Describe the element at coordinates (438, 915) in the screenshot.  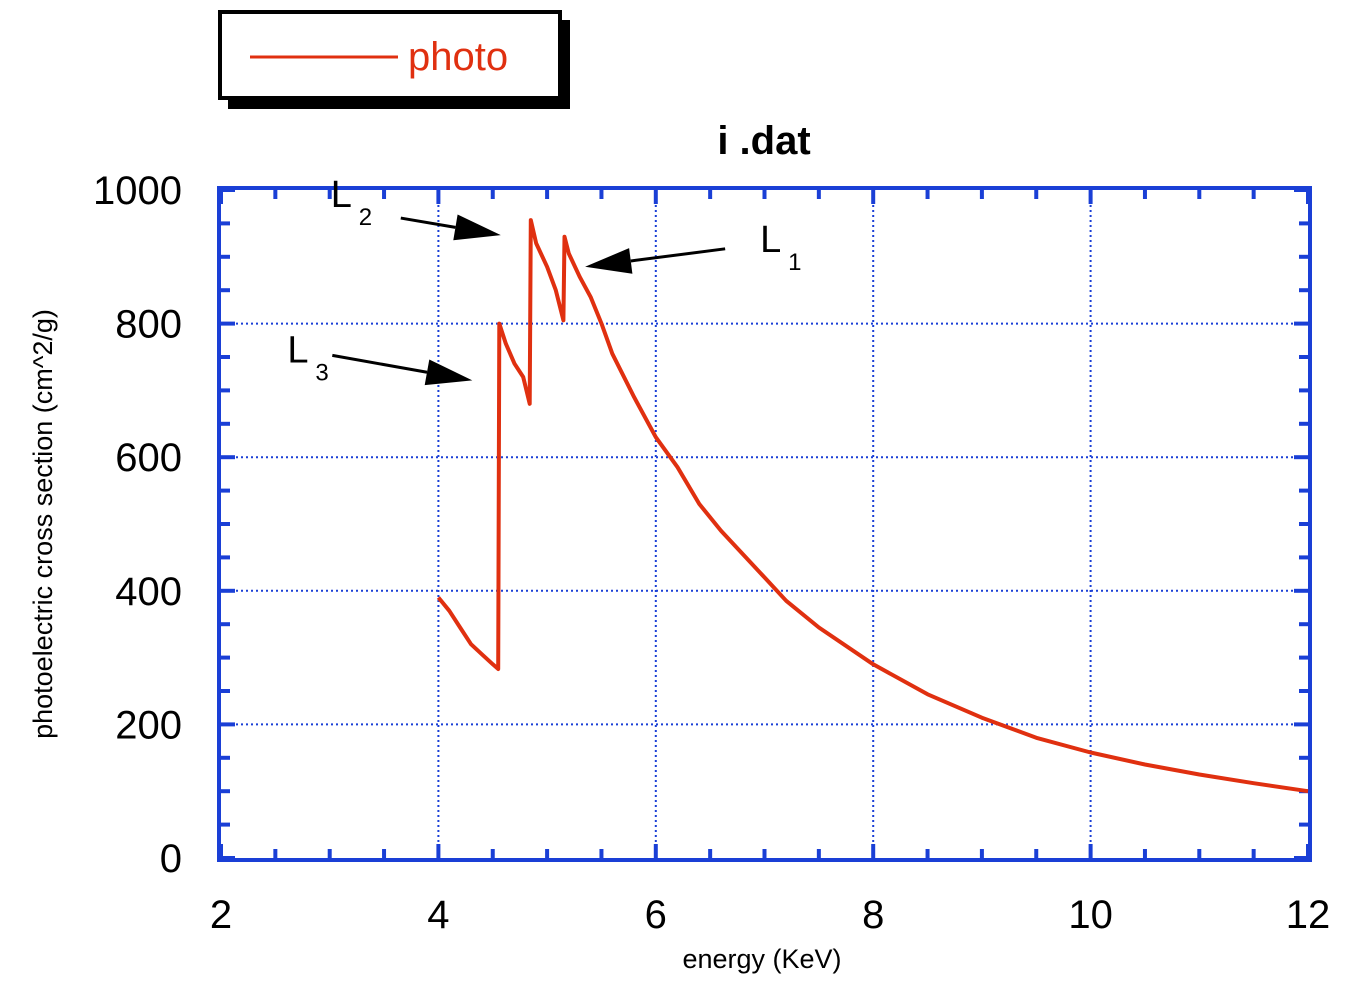
I see `x-tick-label: 4` at that location.